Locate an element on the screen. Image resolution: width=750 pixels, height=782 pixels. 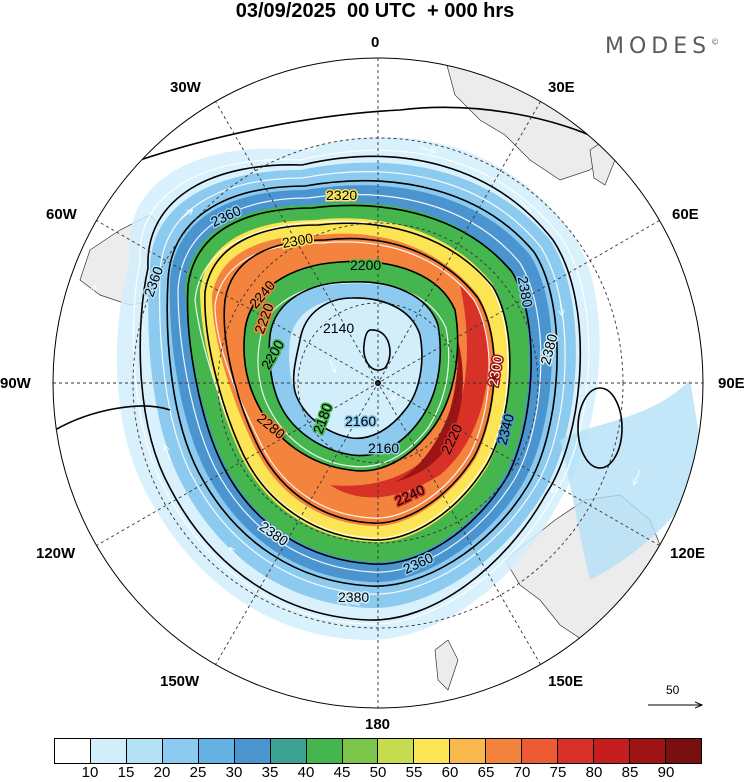
lon-label-60w: 60W is located at coordinates (61, 214).